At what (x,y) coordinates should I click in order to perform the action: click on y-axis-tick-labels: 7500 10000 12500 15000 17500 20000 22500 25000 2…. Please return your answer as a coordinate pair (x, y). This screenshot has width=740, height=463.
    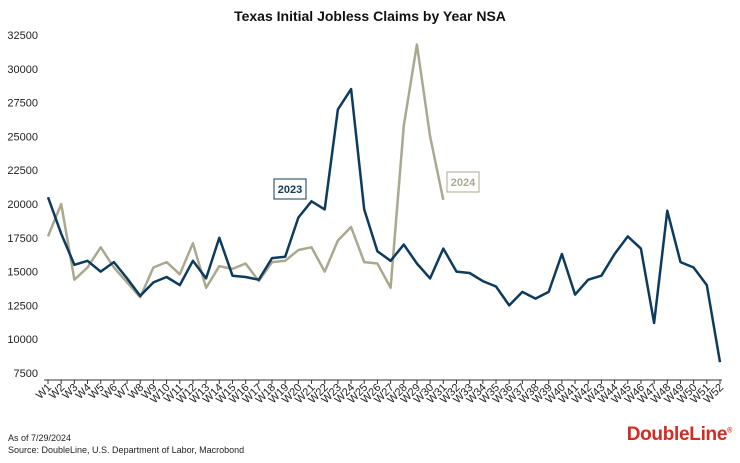
    Looking at the image, I should click on (22, 205).